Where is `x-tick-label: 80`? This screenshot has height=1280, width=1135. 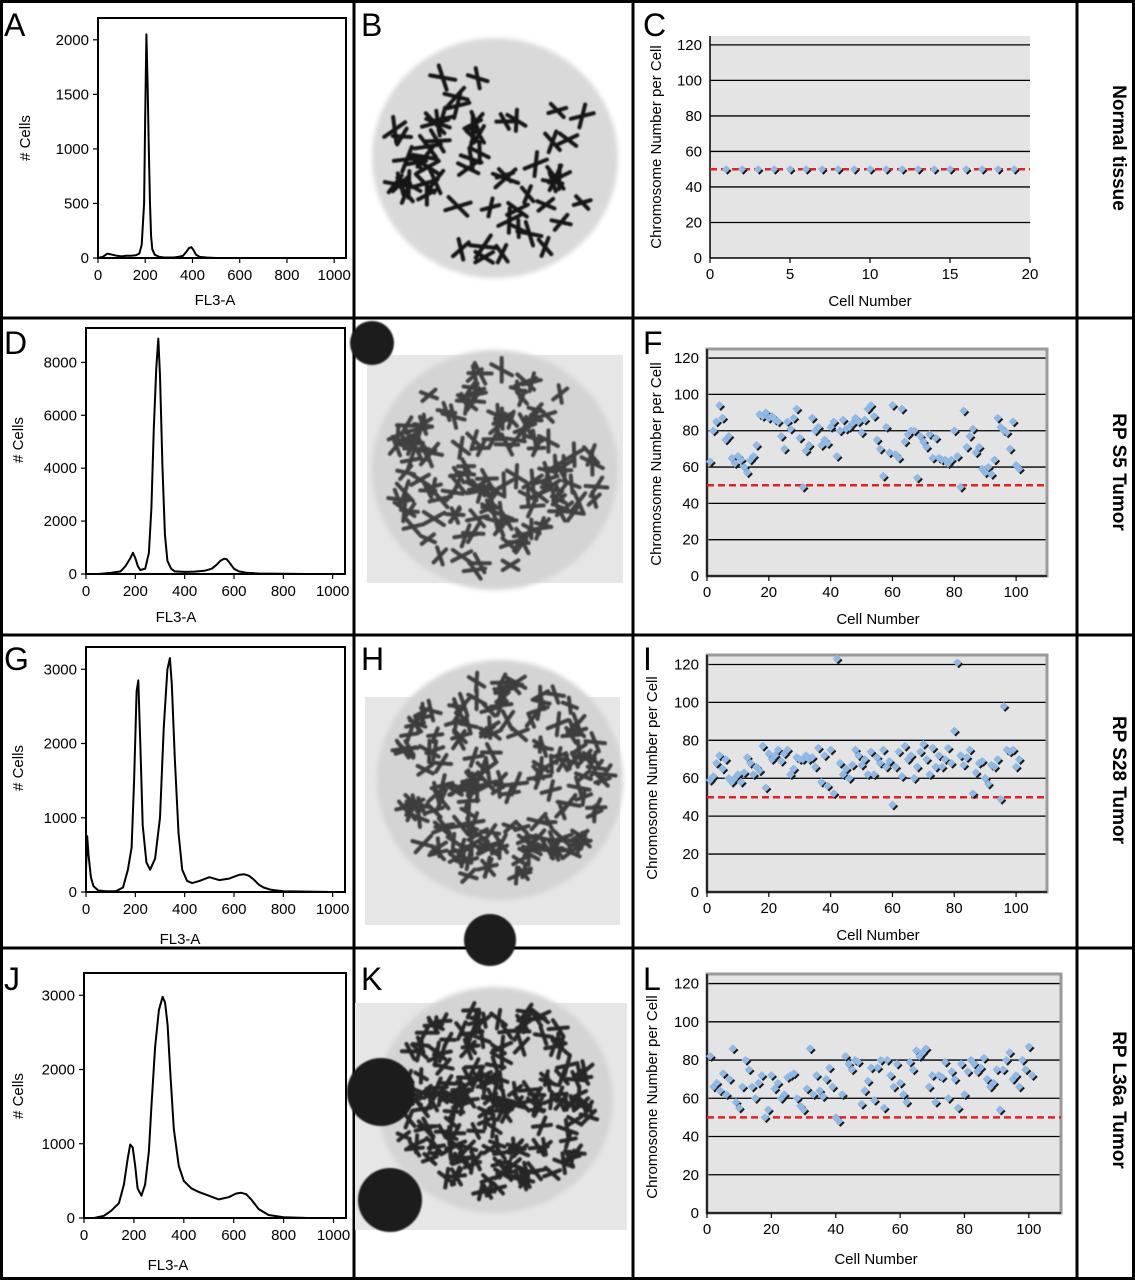
x-tick-label: 80 is located at coordinates (954, 908).